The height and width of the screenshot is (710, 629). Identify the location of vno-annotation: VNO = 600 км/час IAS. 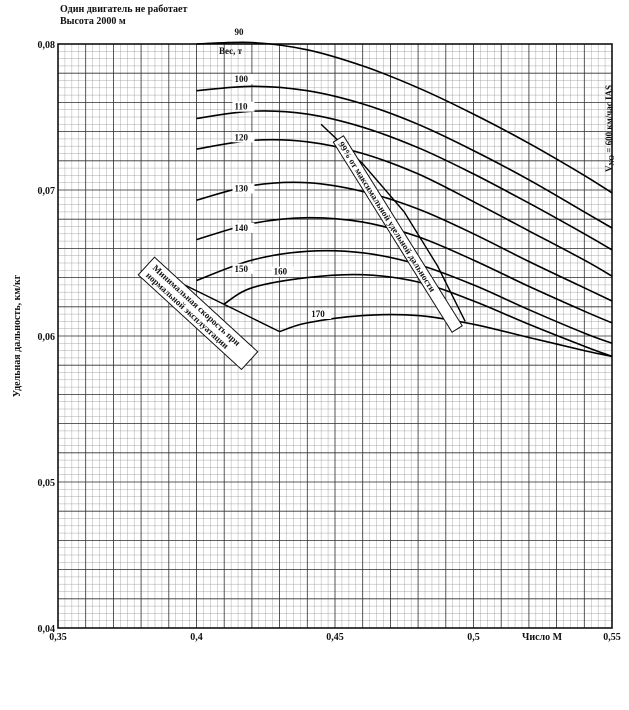
(610, 128).